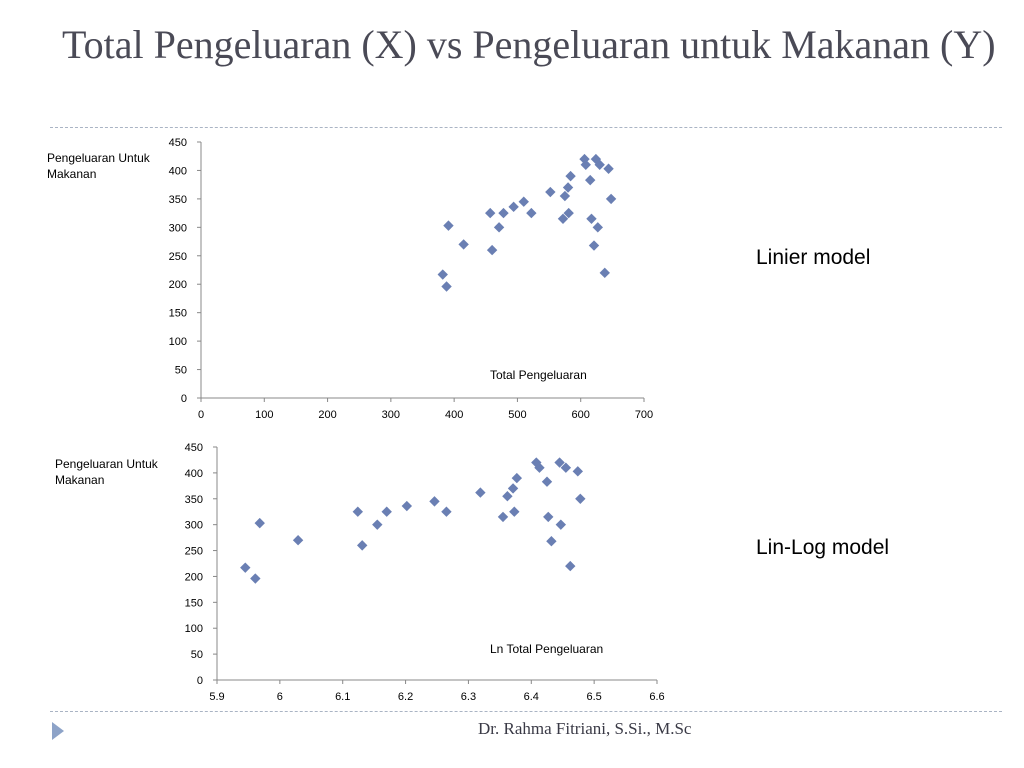 This screenshot has width=1024, height=768. Describe the element at coordinates (405, 697) in the screenshot. I see `x-tick-label: 6.2` at that location.